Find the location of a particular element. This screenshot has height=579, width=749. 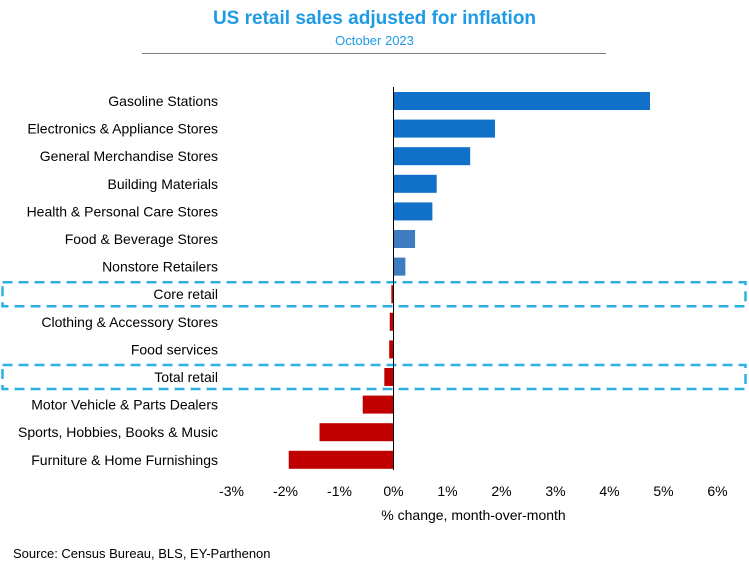

chart-title: US retail sales adjusted for inflation is located at coordinates (374, 18).